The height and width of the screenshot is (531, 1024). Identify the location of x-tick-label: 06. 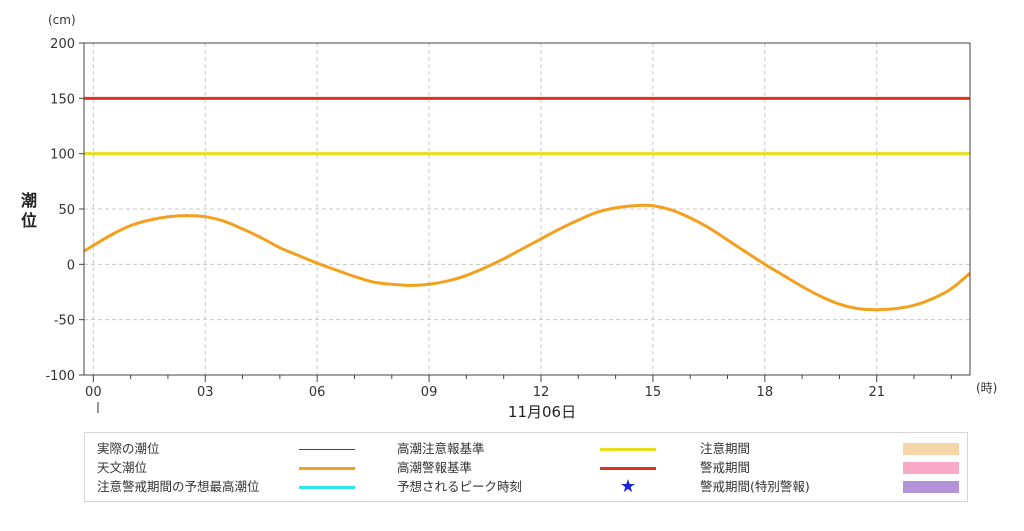
(317, 392).